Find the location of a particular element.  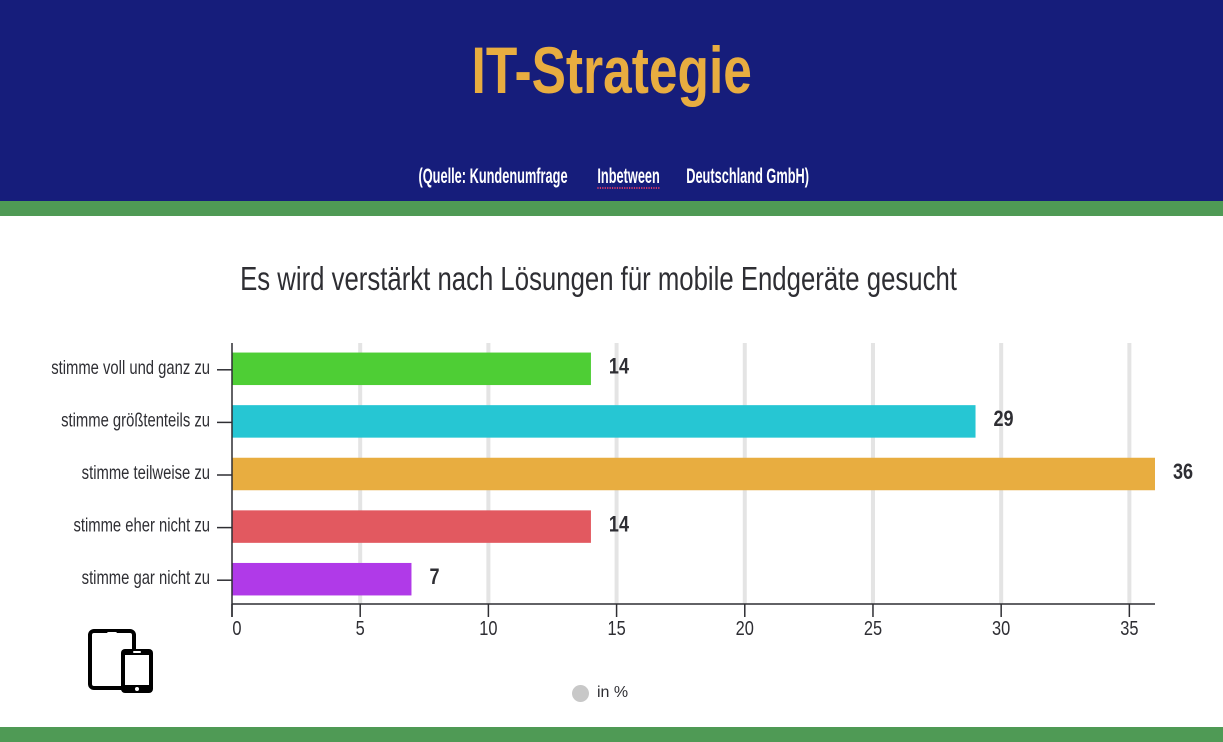

phone-icon is located at coordinates (137, 671).